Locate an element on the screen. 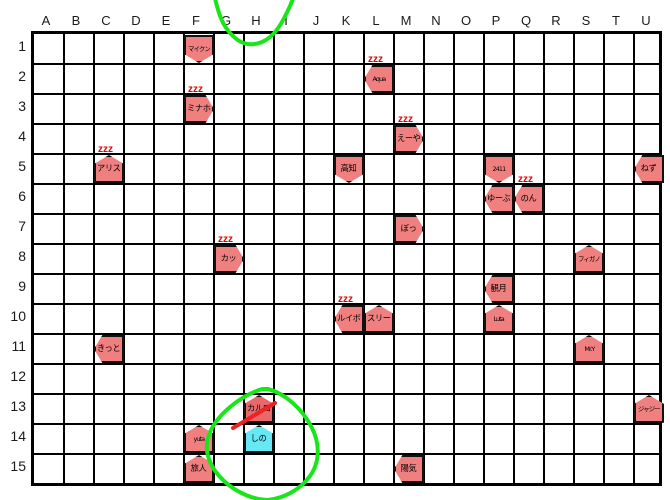  token-t8: ねず is located at coordinates (649, 169).